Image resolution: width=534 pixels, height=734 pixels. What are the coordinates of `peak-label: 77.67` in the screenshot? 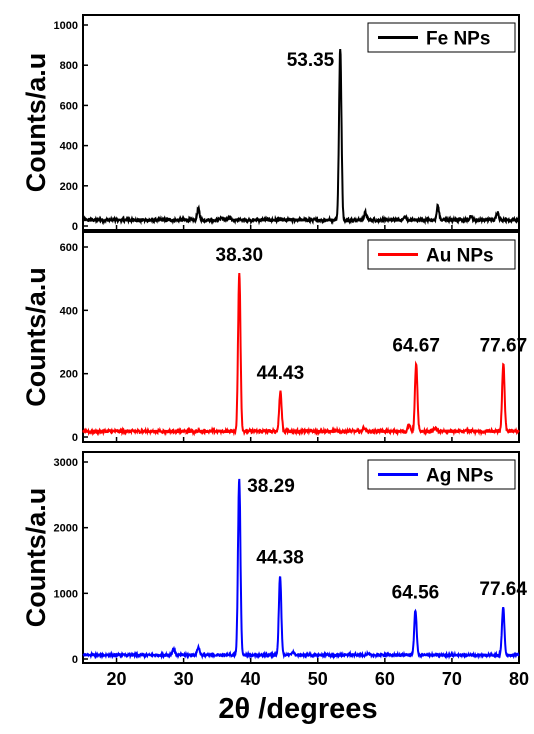 It's located at (504, 346).